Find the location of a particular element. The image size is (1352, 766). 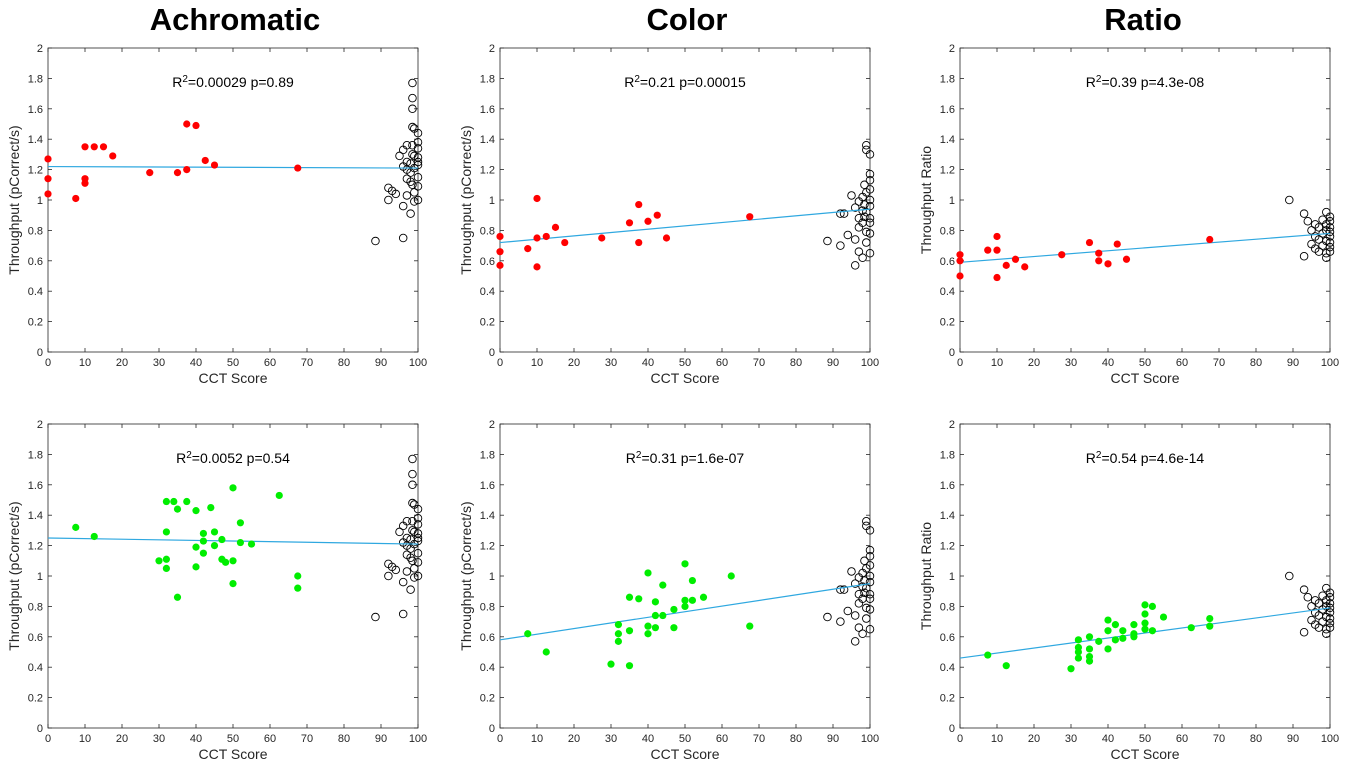

stat-annotation: R2=0.00029 p=0.89 is located at coordinates (233, 82).